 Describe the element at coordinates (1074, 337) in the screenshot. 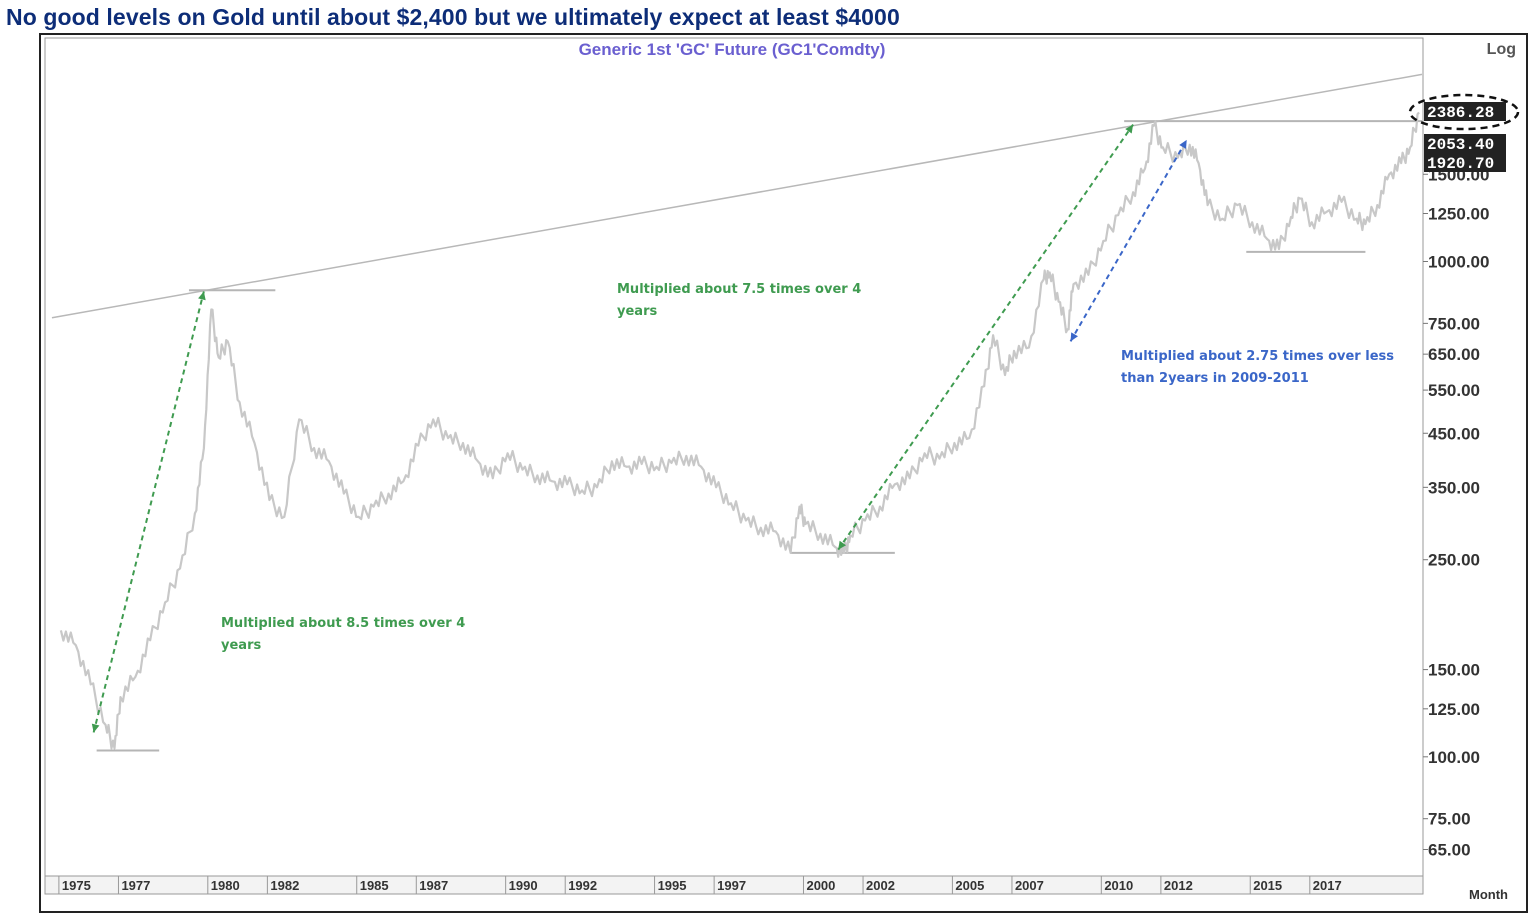

I see `arrow-head-2-start` at that location.